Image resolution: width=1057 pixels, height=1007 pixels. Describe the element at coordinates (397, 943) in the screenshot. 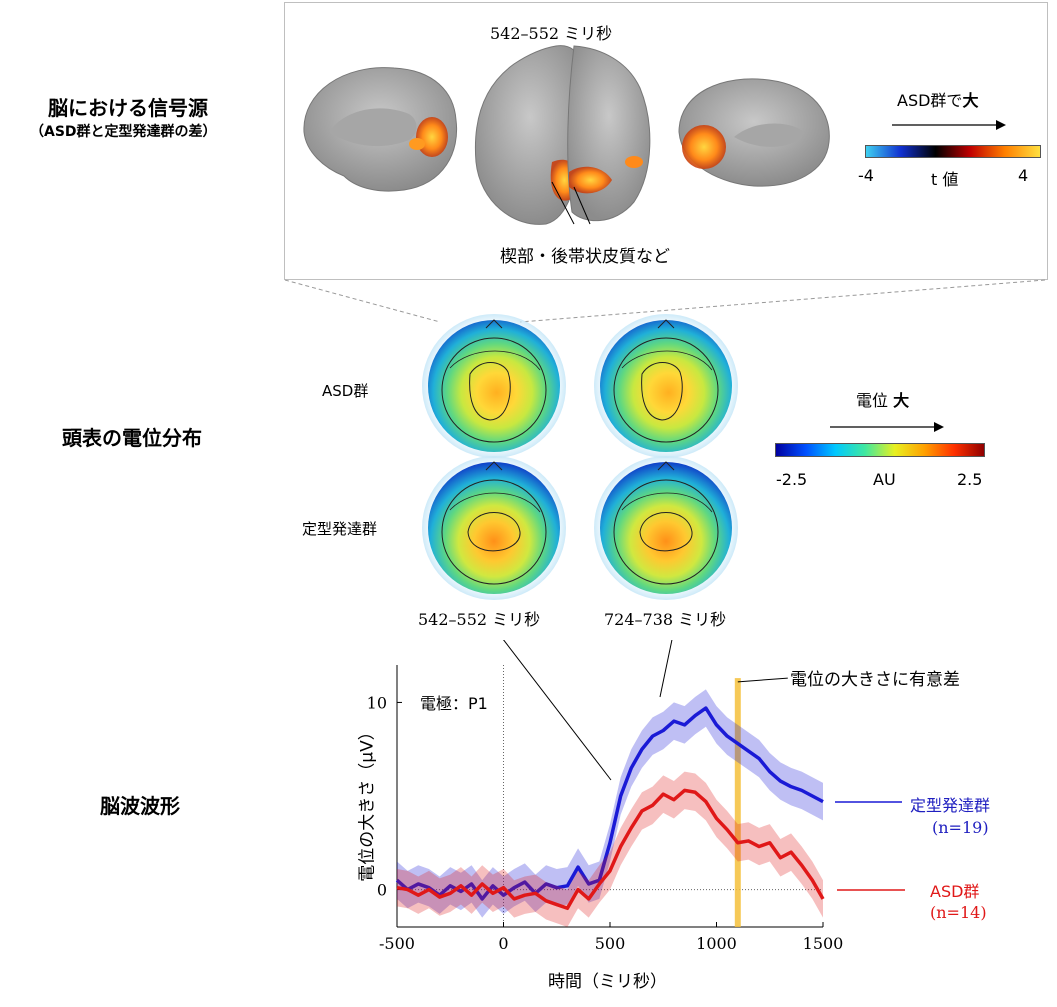

I see `x-tick-label: -500` at that location.